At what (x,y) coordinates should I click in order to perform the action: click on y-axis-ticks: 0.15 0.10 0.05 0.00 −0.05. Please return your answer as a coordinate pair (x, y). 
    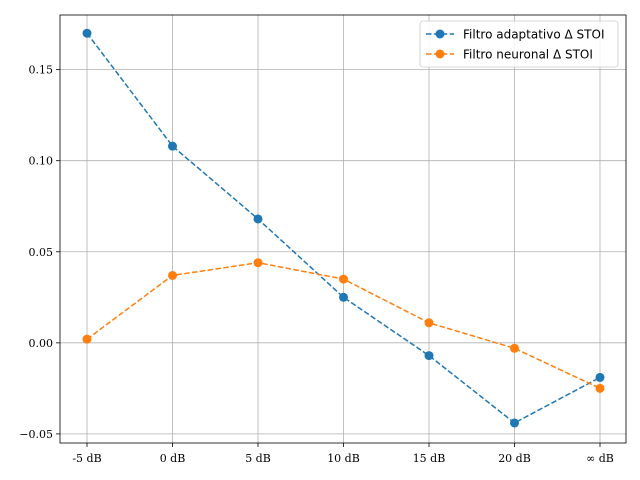
    Looking at the image, I should click on (39, 252).